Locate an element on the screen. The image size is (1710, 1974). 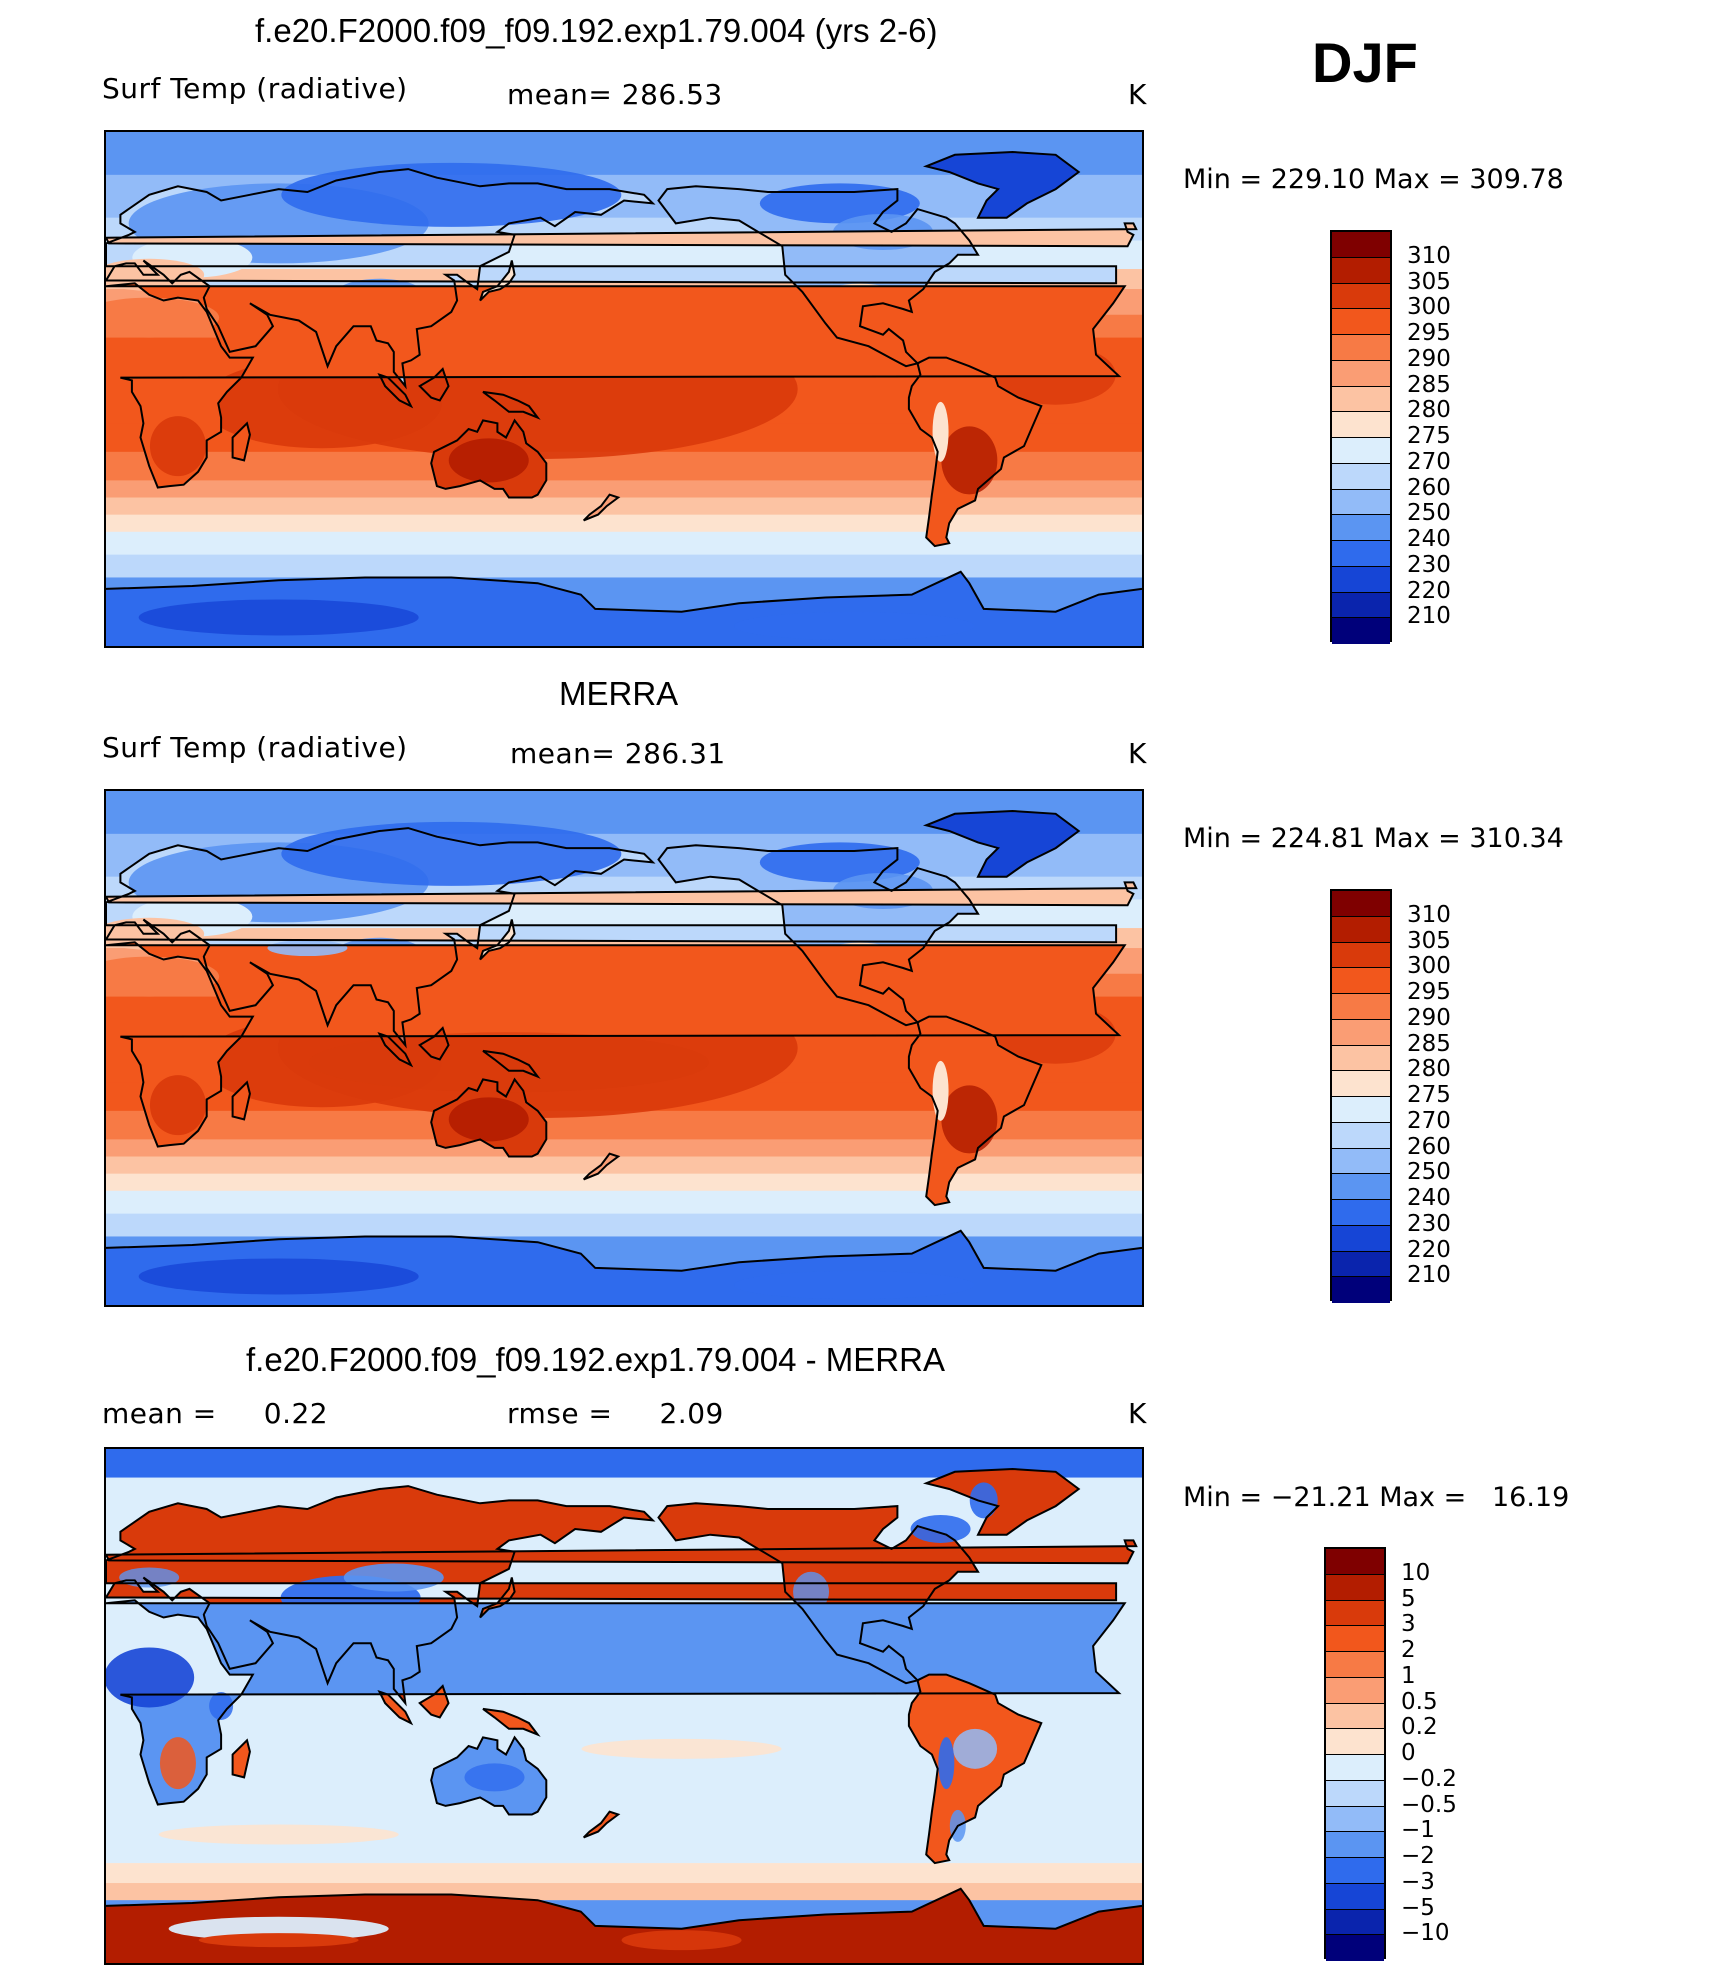
panel2-mean: mean= 286.31 is located at coordinates (618, 753).